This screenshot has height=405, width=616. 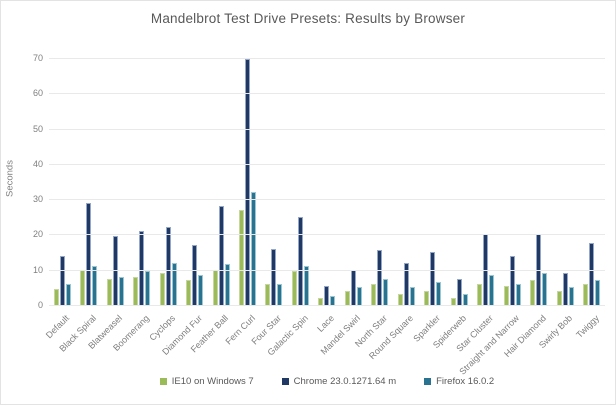 I want to click on legend-label: Firefox 16.0.2, so click(x=465, y=381).